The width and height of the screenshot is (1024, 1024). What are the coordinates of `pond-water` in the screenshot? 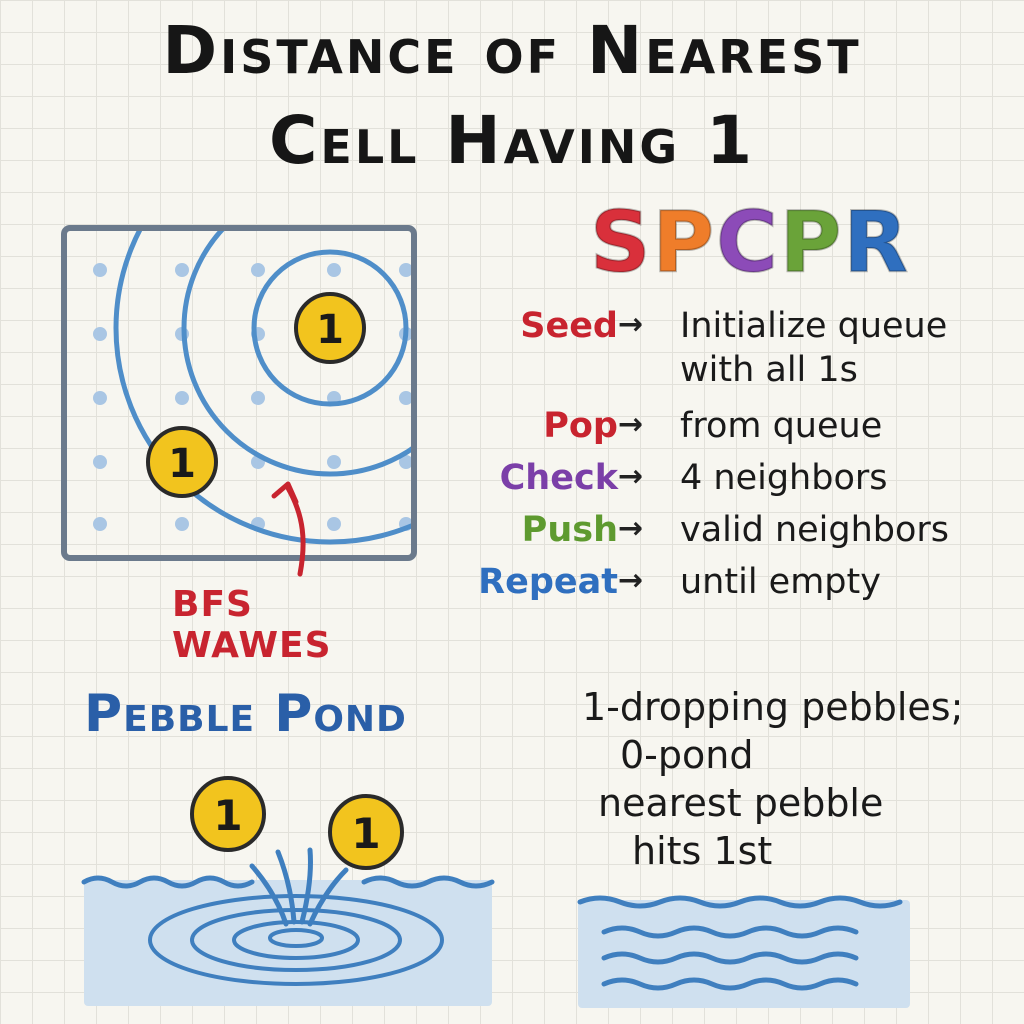 It's located at (288, 943).